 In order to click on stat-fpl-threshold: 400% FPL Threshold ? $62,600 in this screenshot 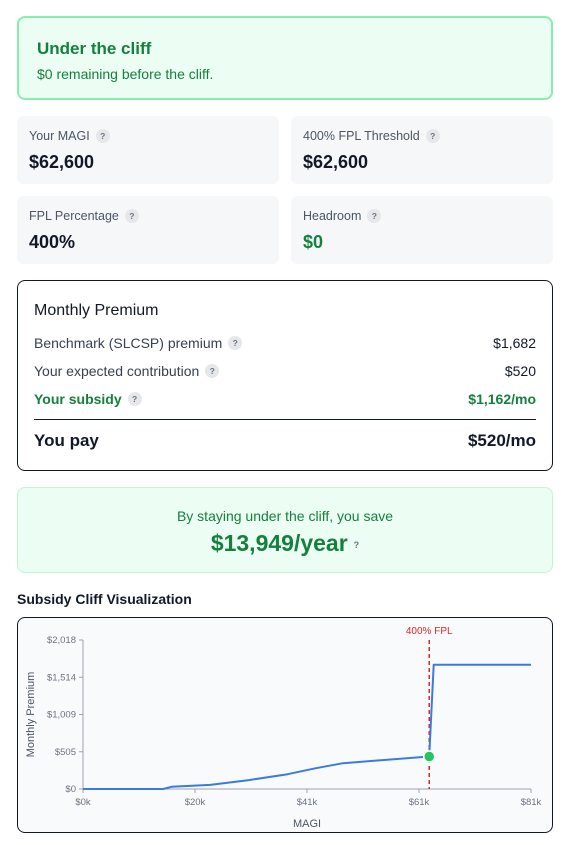, I will do `click(422, 150)`.